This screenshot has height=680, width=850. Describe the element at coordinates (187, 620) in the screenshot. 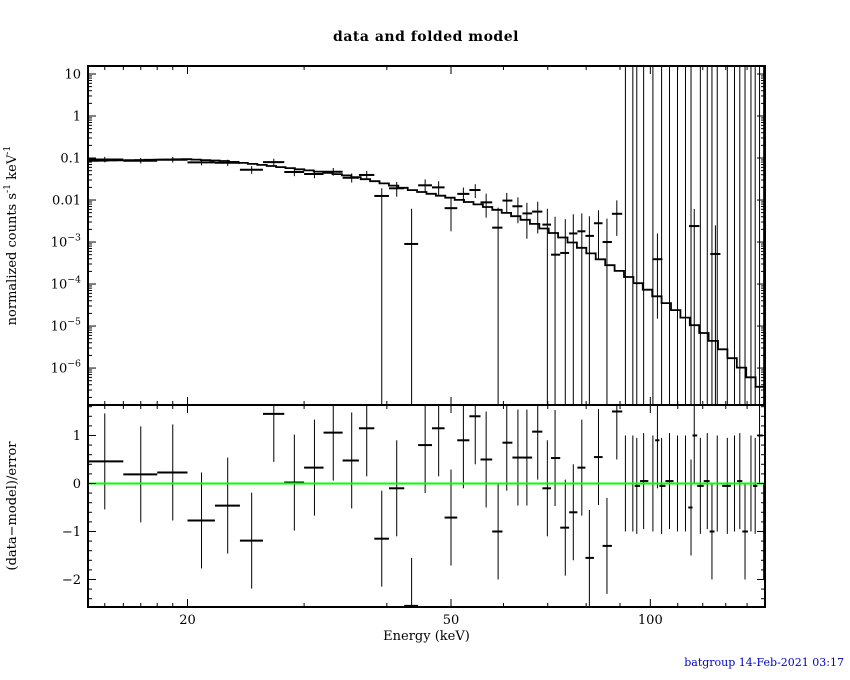

I see `svg-text: 20` at that location.